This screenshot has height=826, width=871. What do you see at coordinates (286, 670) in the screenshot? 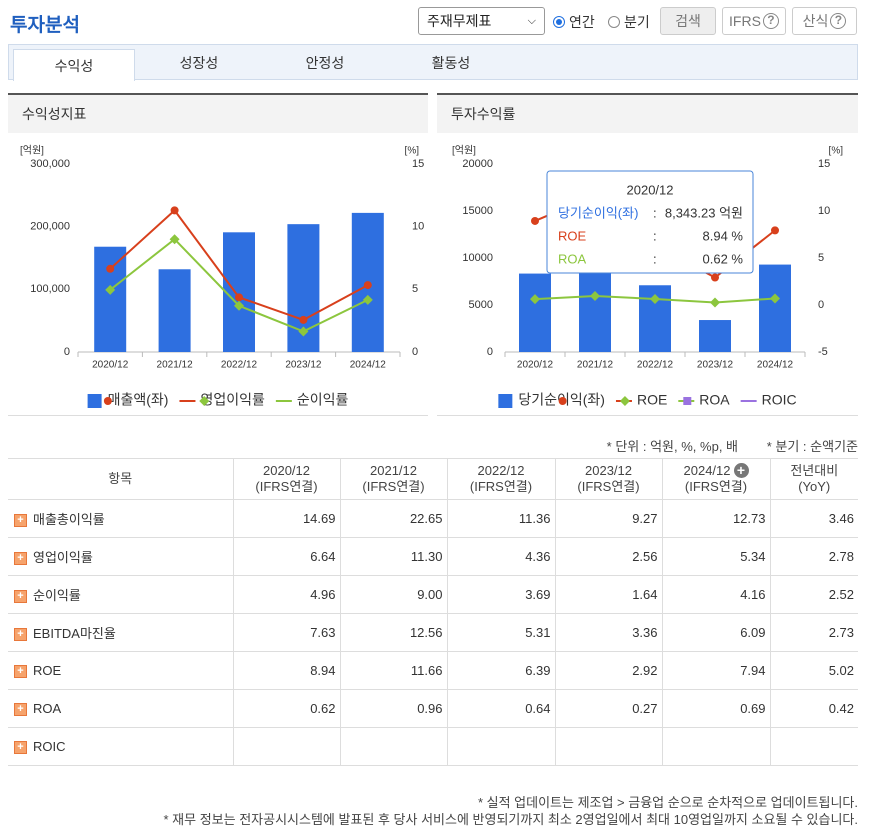
I see `value-cell: 8.94` at bounding box center [286, 670].